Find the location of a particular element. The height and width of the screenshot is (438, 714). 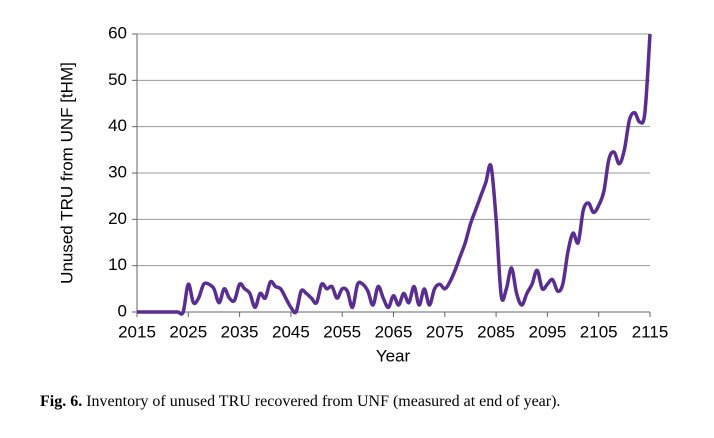

x-tick-label: 2035 is located at coordinates (240, 331).